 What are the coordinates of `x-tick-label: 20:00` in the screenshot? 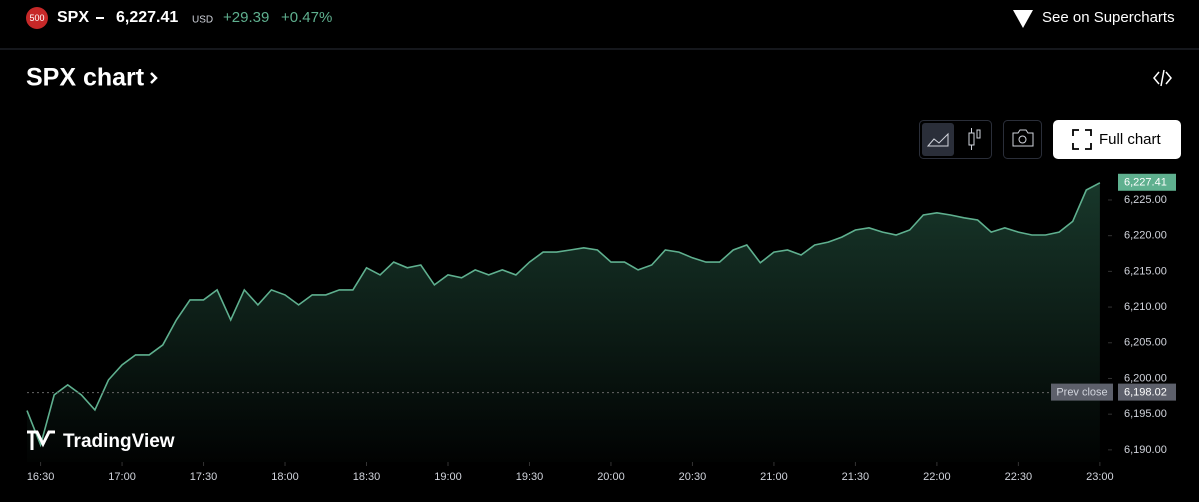 It's located at (611, 477).